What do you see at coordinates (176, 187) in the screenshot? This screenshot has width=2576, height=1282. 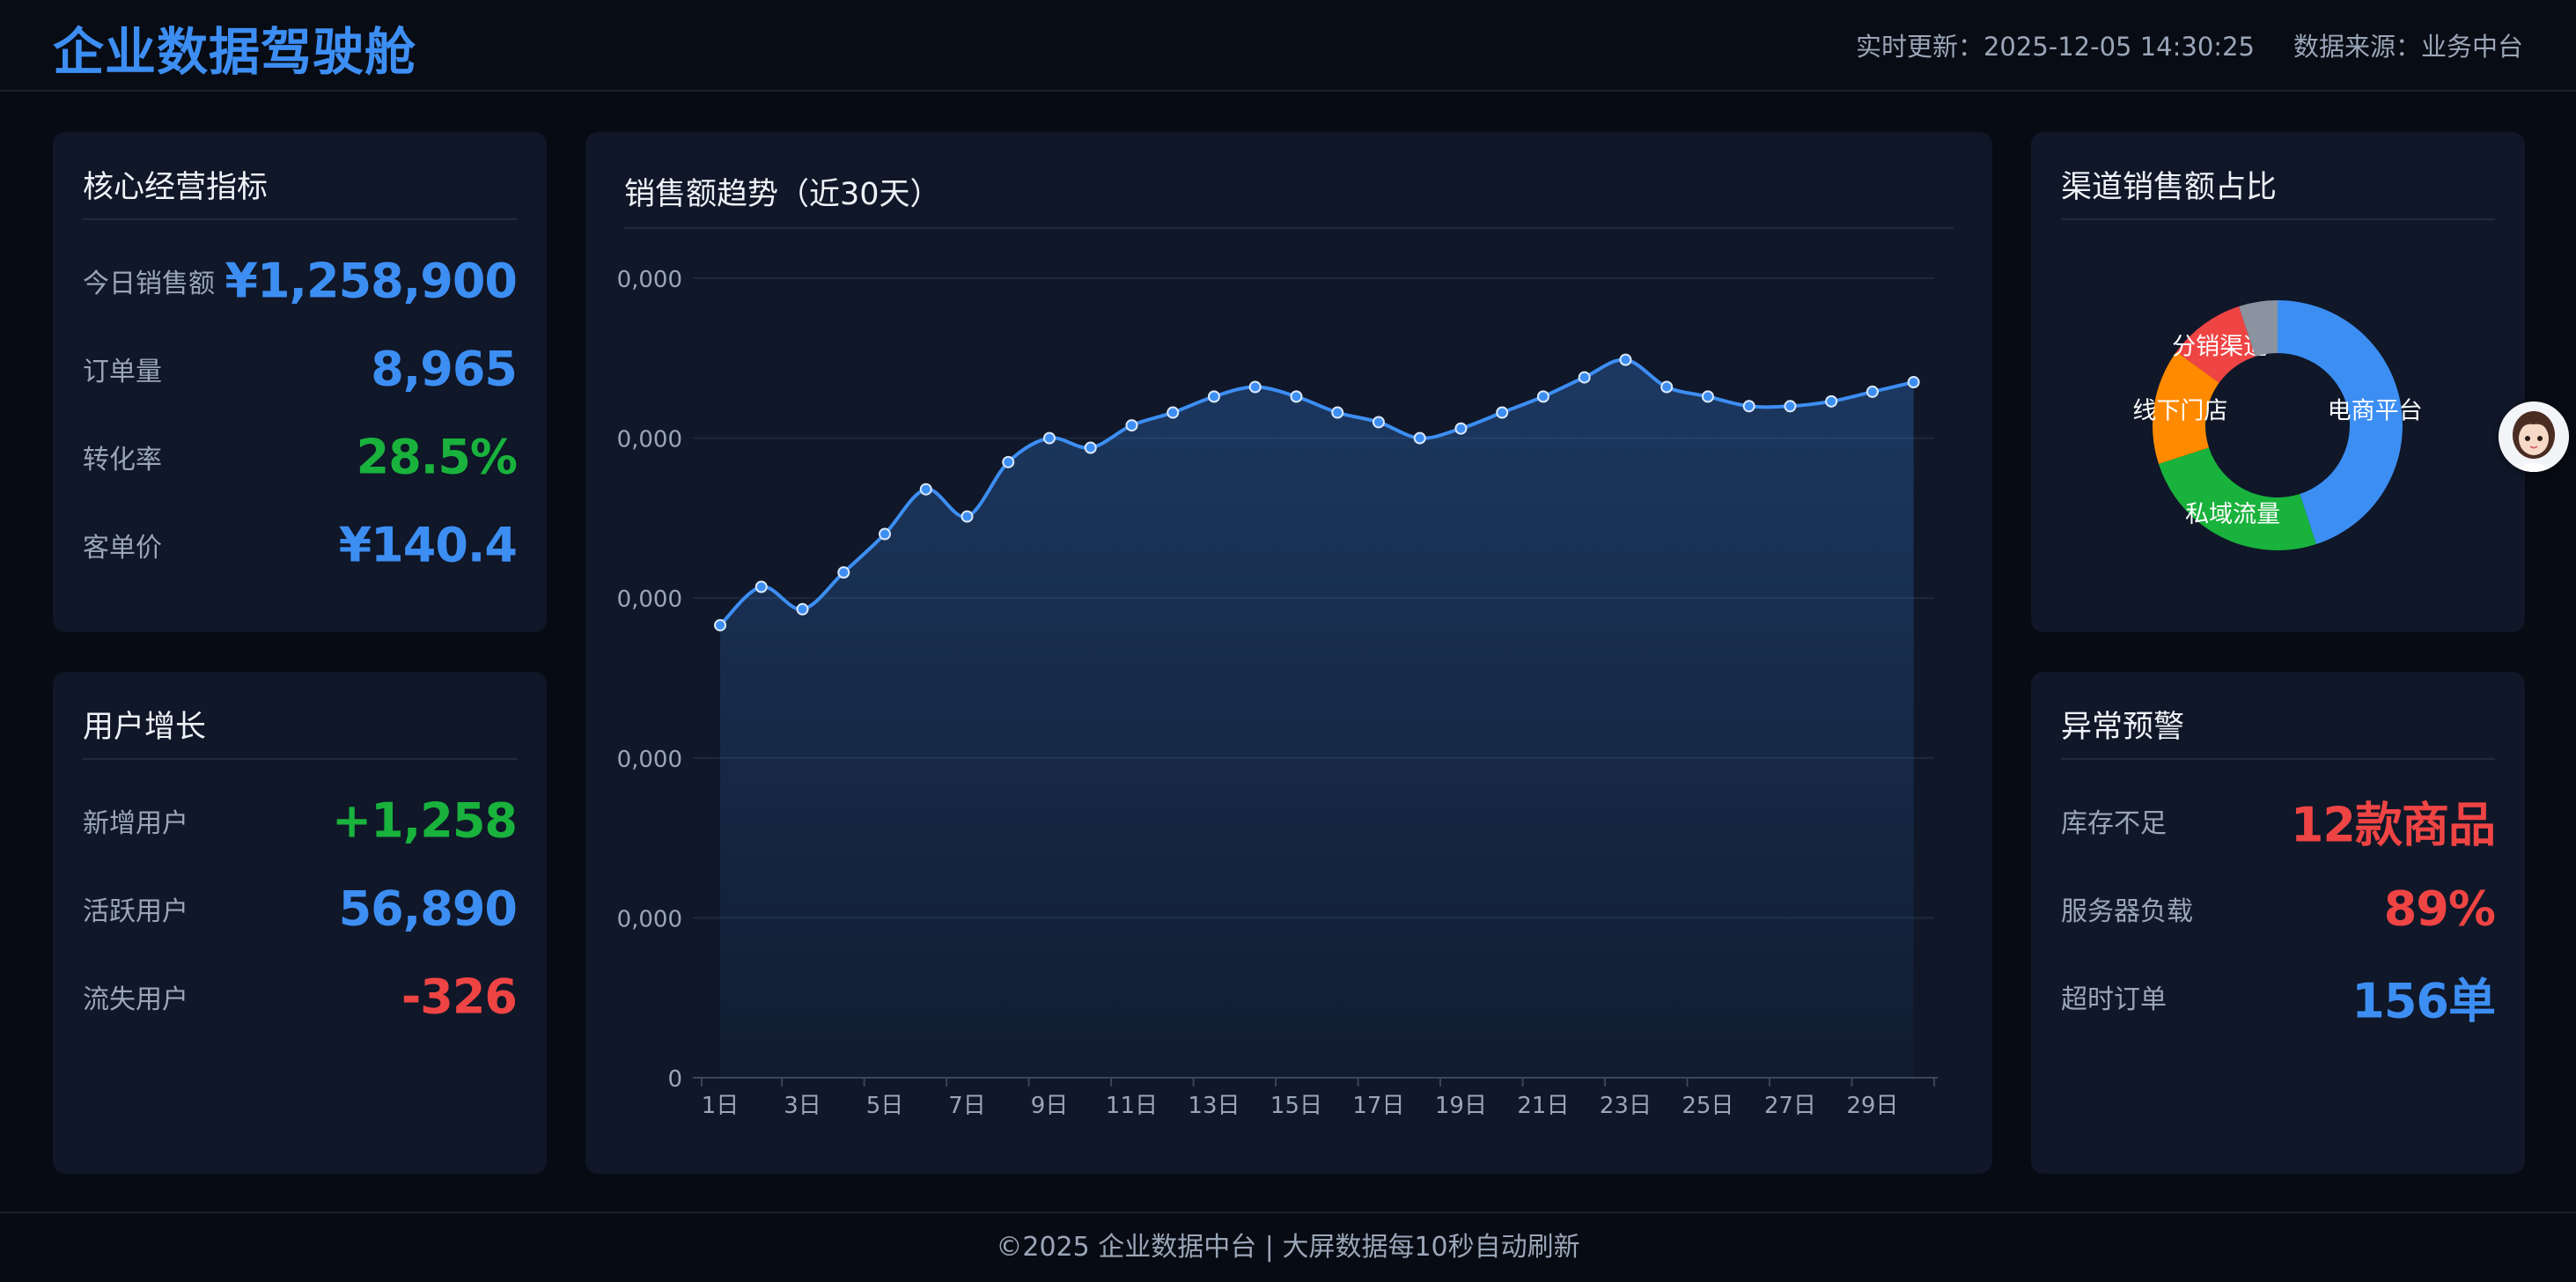 I see `kpi-panel-title: 核心经营指标` at bounding box center [176, 187].